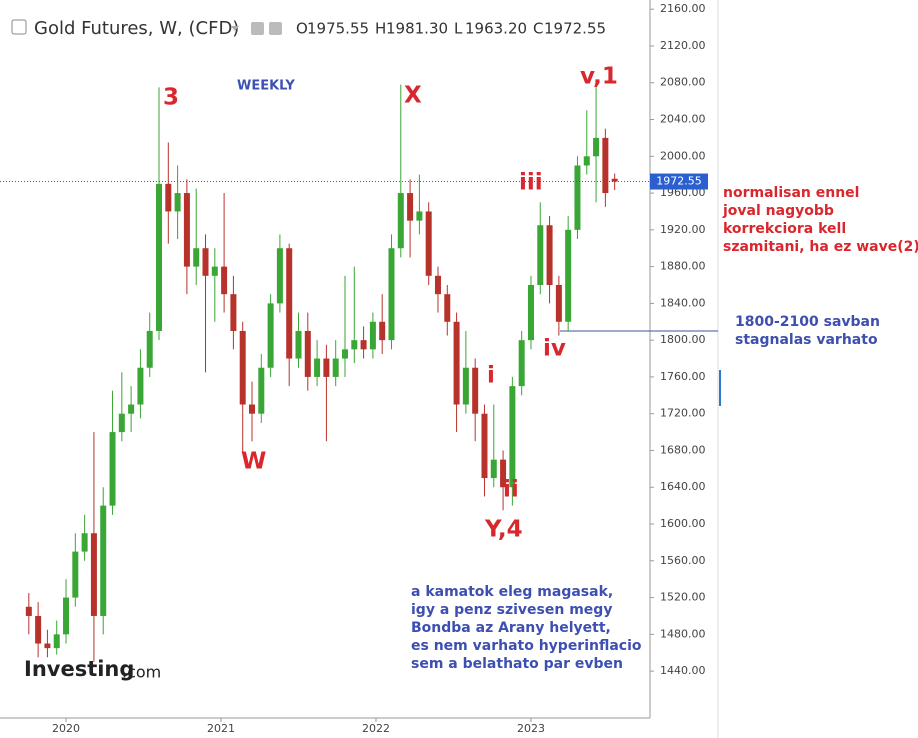  Describe the element at coordinates (683, 633) in the screenshot. I see `y-tick-label: 1480.00` at that location.